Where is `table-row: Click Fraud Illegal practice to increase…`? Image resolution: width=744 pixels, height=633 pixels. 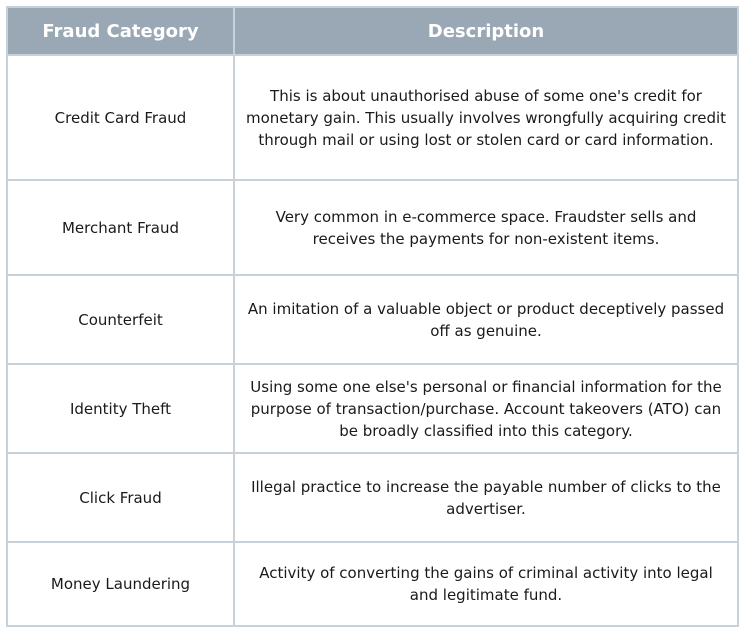 table-row: Click Fraud Illegal practice to increase… is located at coordinates (372, 497).